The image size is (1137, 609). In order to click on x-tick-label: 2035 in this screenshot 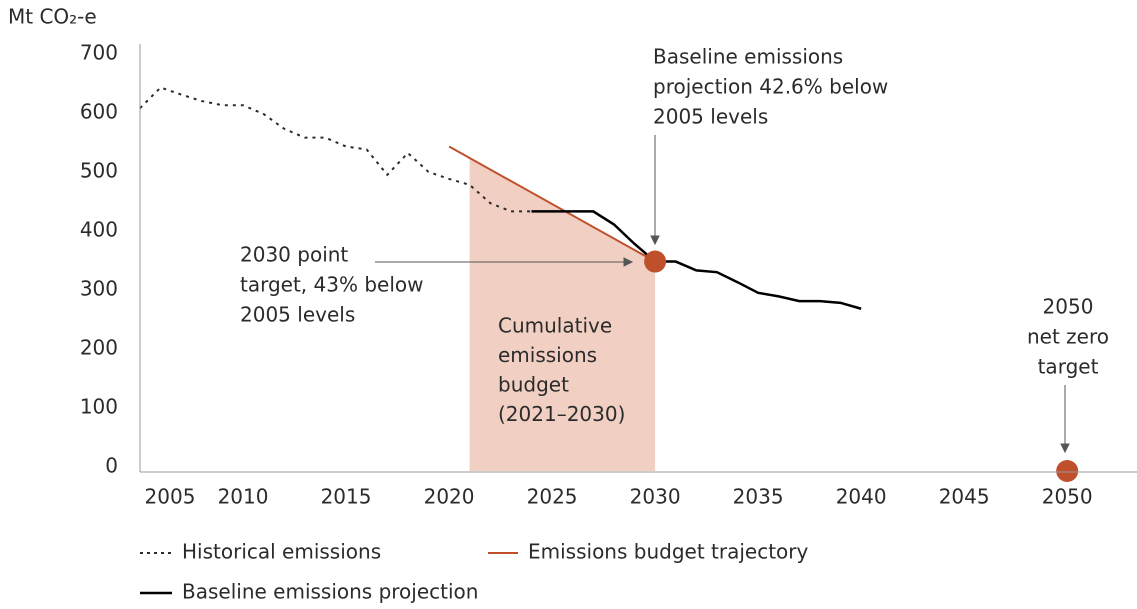, I will do `click(758, 497)`.